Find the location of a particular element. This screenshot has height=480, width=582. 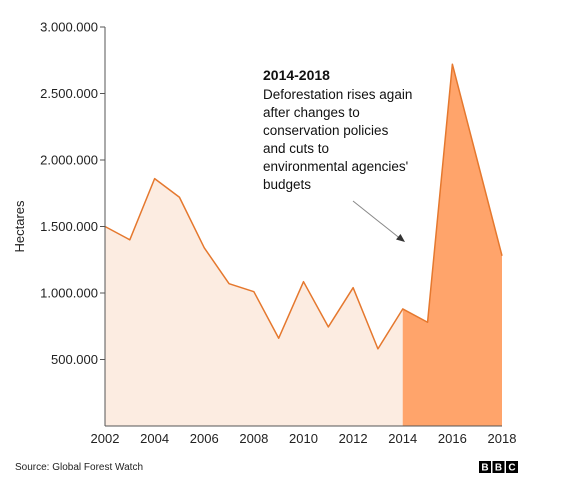

x-tick-label: 2012 is located at coordinates (353, 438).